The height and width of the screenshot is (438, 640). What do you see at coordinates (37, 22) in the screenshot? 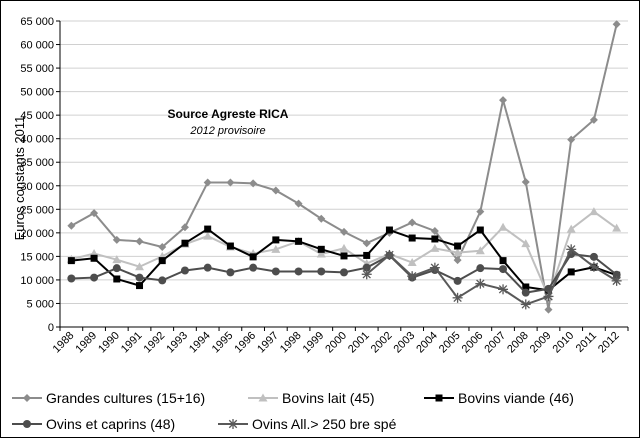
I see `y-tick-label: 65 000` at bounding box center [37, 22].